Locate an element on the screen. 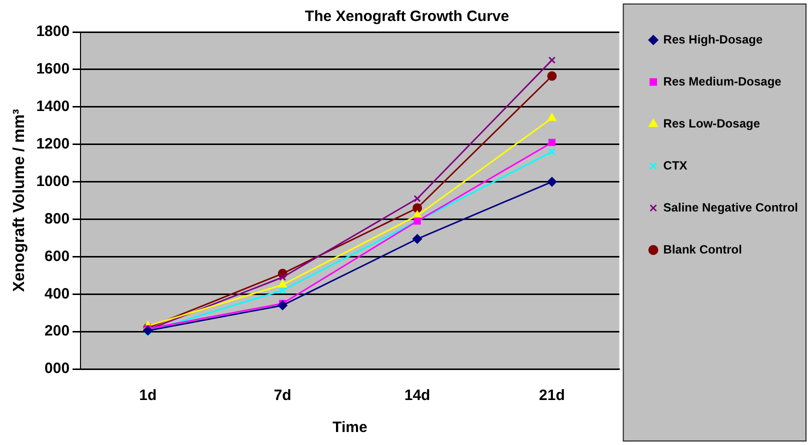  y-tick-label: 1000 is located at coordinates (53, 181).